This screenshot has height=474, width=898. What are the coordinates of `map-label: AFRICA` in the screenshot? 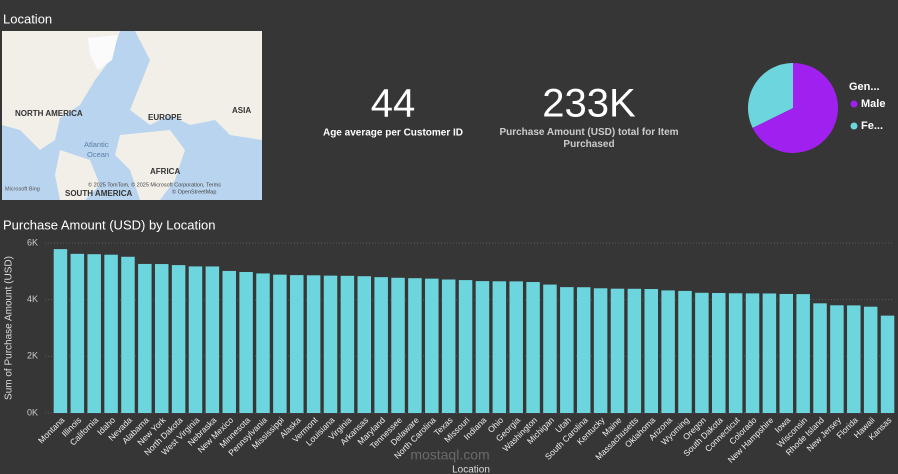 It's located at (165, 171).